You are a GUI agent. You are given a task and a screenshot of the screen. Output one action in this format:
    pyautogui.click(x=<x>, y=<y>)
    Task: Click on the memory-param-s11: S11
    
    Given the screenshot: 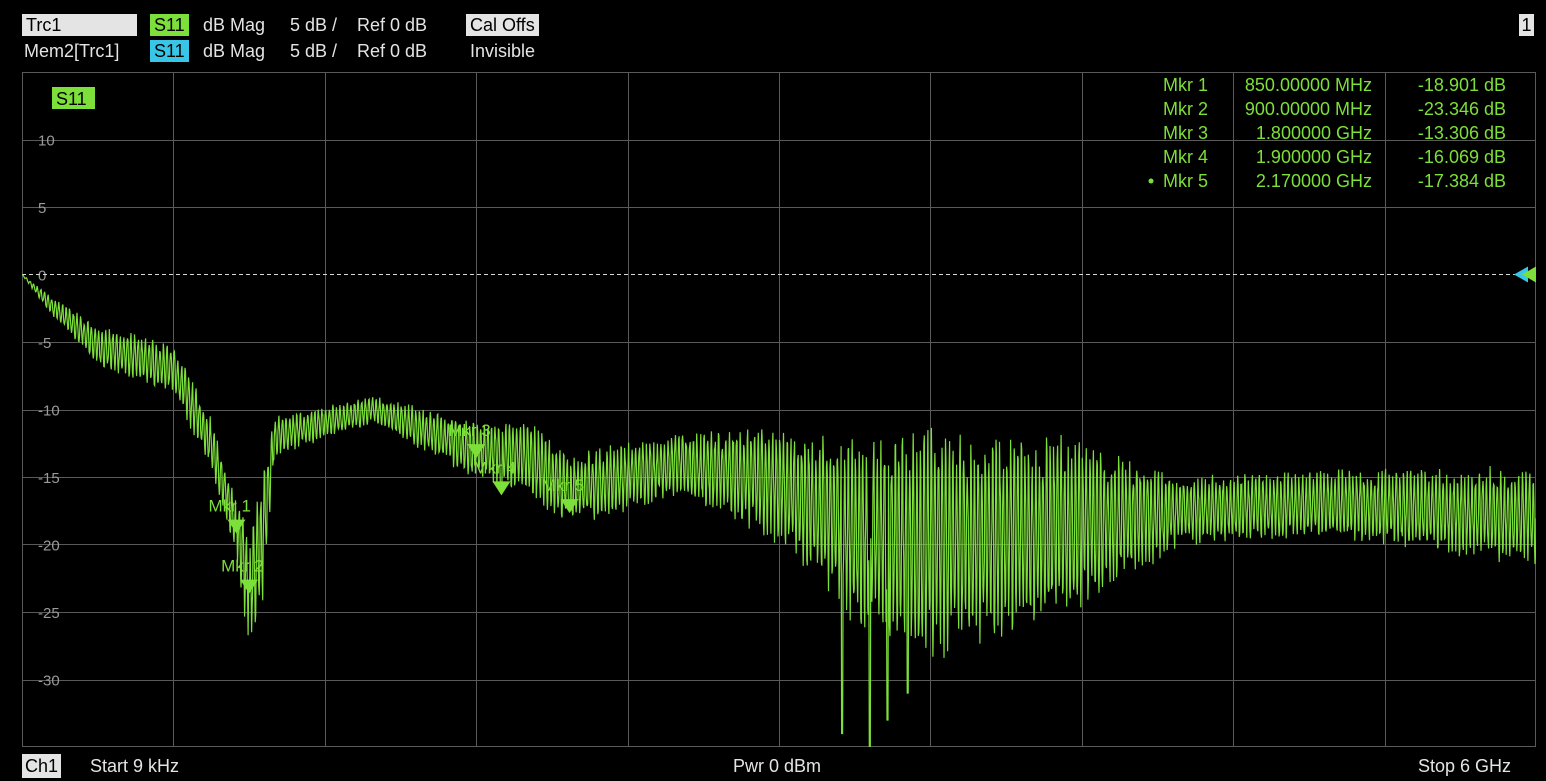 What is the action you would take?
    pyautogui.click(x=169, y=51)
    